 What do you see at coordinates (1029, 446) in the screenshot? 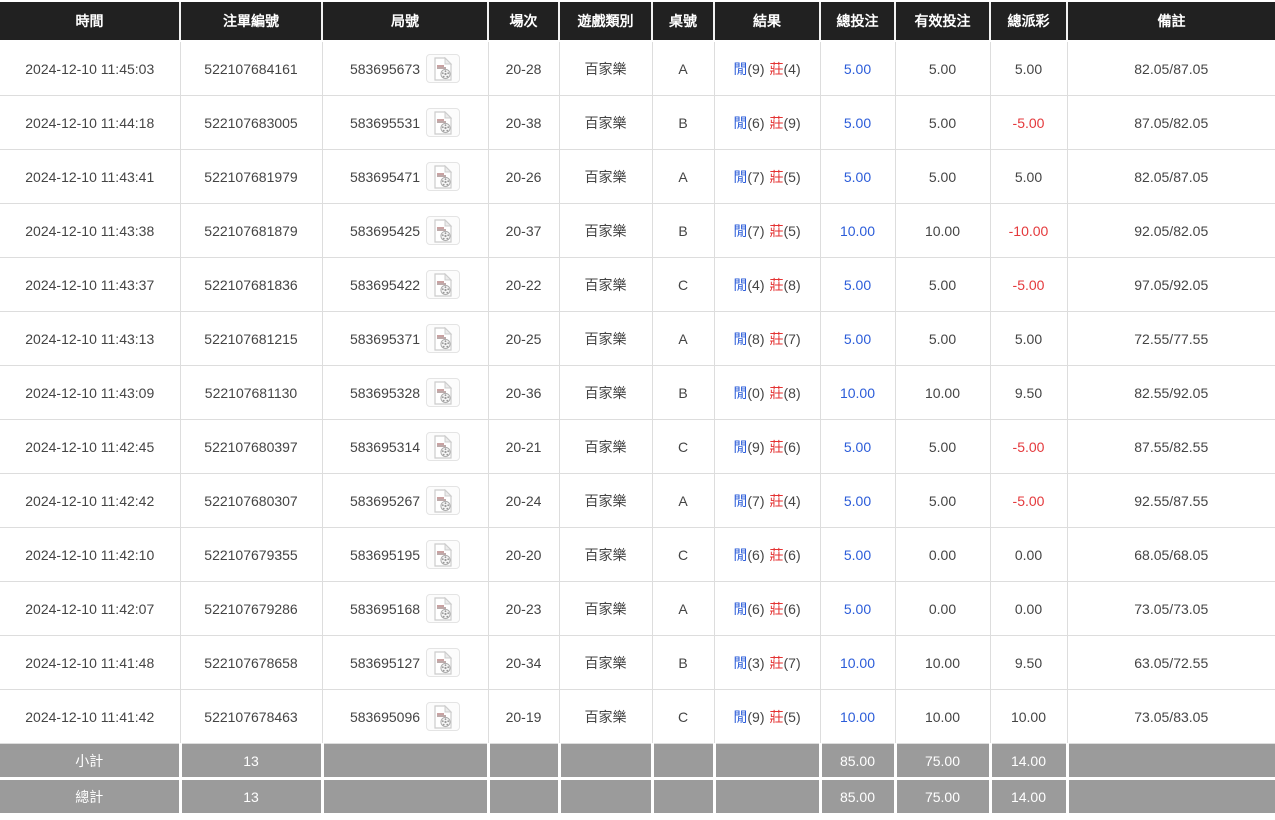
I see `cell-payout: -5.00` at bounding box center [1029, 446].